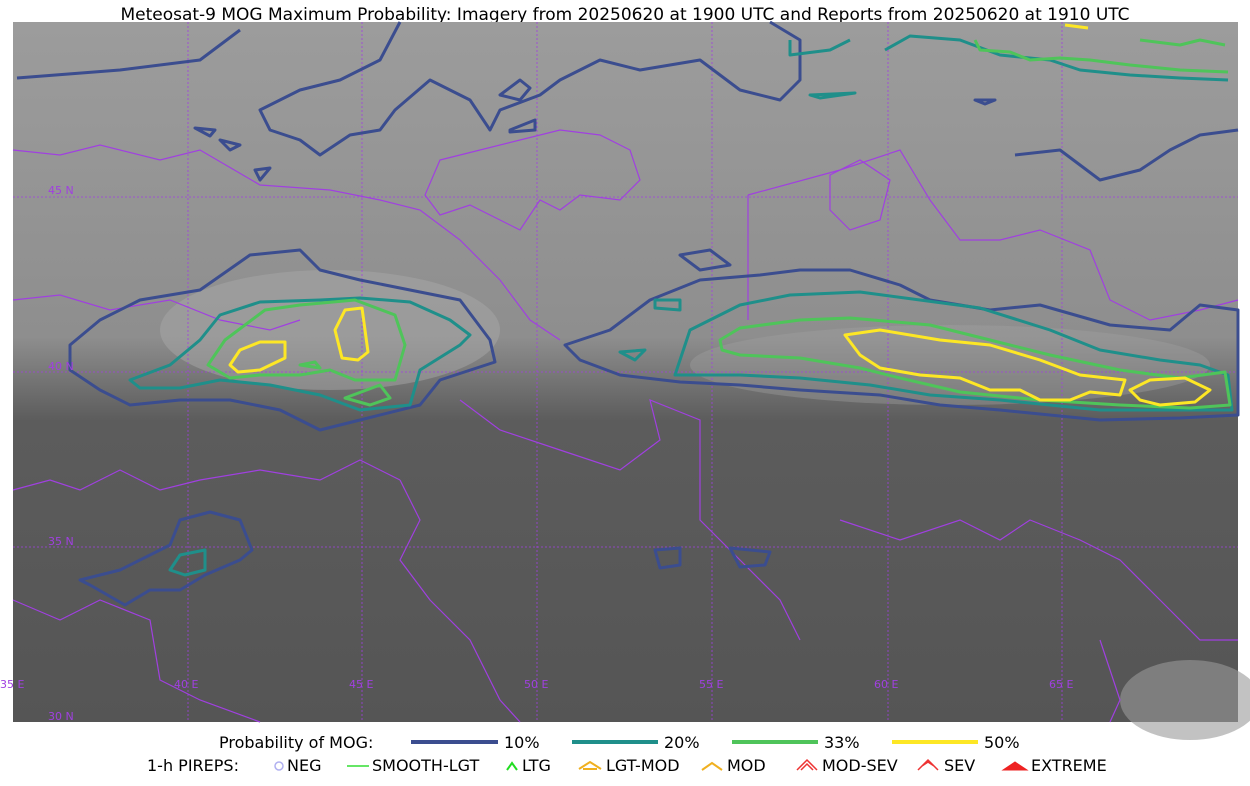 The width and height of the screenshot is (1250, 786). Describe the element at coordinates (682, 742) in the screenshot. I see `legend-label: 20%` at that location.